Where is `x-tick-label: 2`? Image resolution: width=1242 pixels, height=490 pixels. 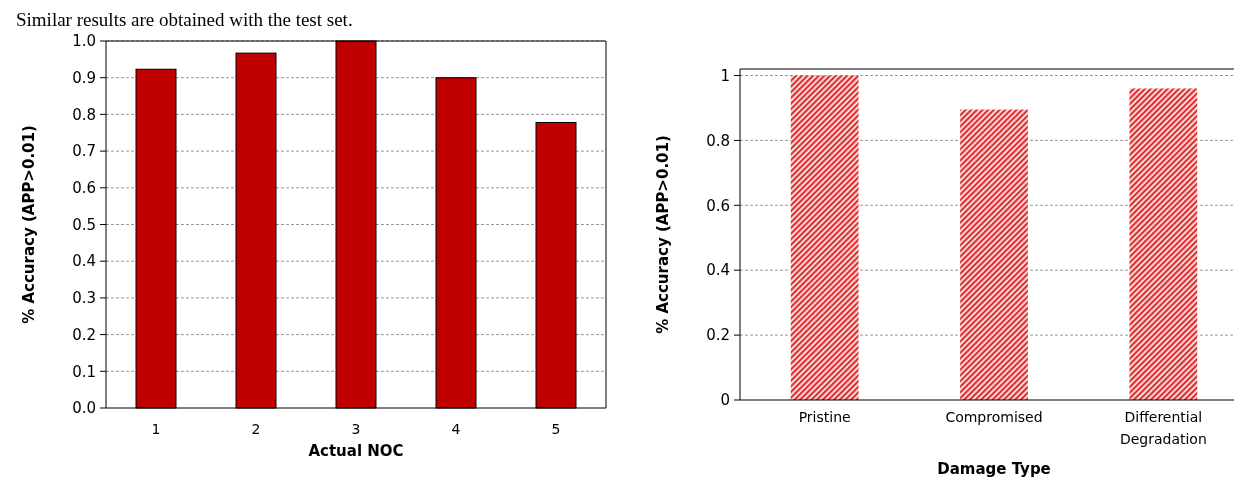 x-tick-label: 2 is located at coordinates (256, 429).